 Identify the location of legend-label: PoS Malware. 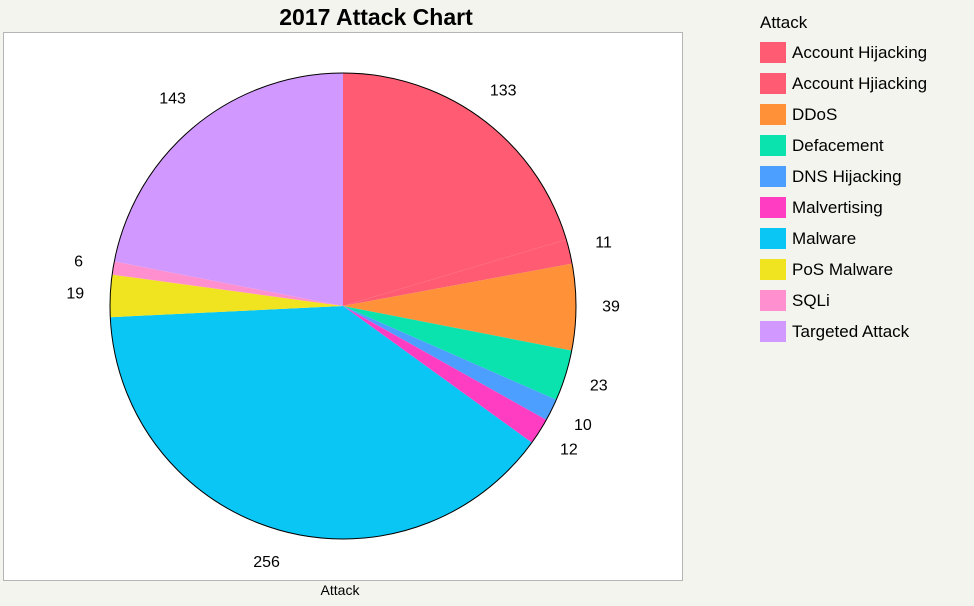
(843, 269).